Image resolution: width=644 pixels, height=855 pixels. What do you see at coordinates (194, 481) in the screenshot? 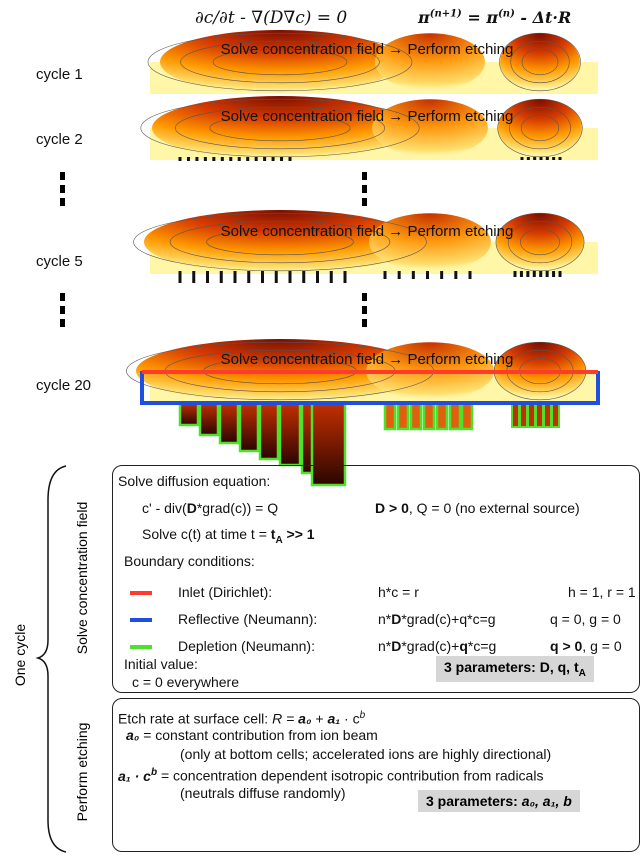
I see `heading: Solve diffusion equation:` at bounding box center [194, 481].